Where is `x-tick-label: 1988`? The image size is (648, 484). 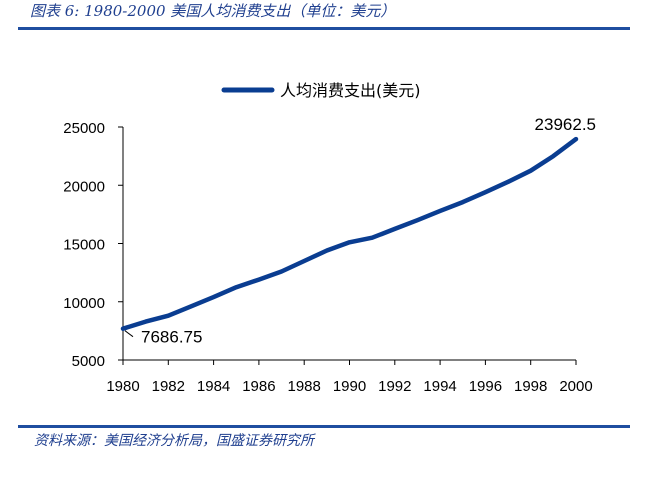 x-tick-label: 1988 is located at coordinates (304, 386).